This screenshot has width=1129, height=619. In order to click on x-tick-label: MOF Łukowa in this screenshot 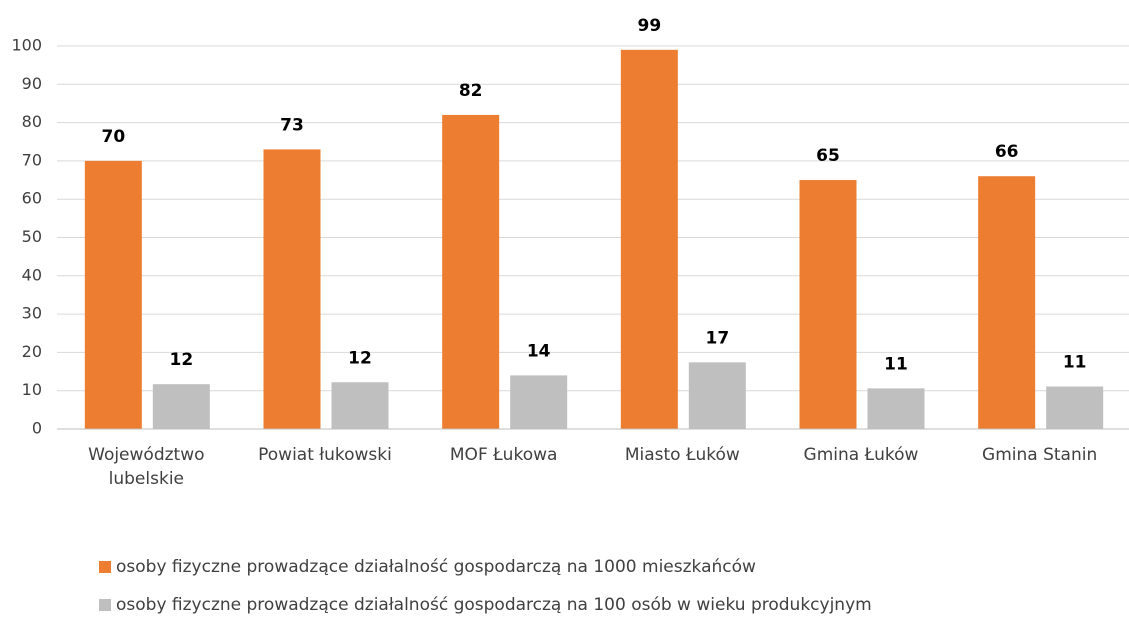, I will do `click(503, 455)`.